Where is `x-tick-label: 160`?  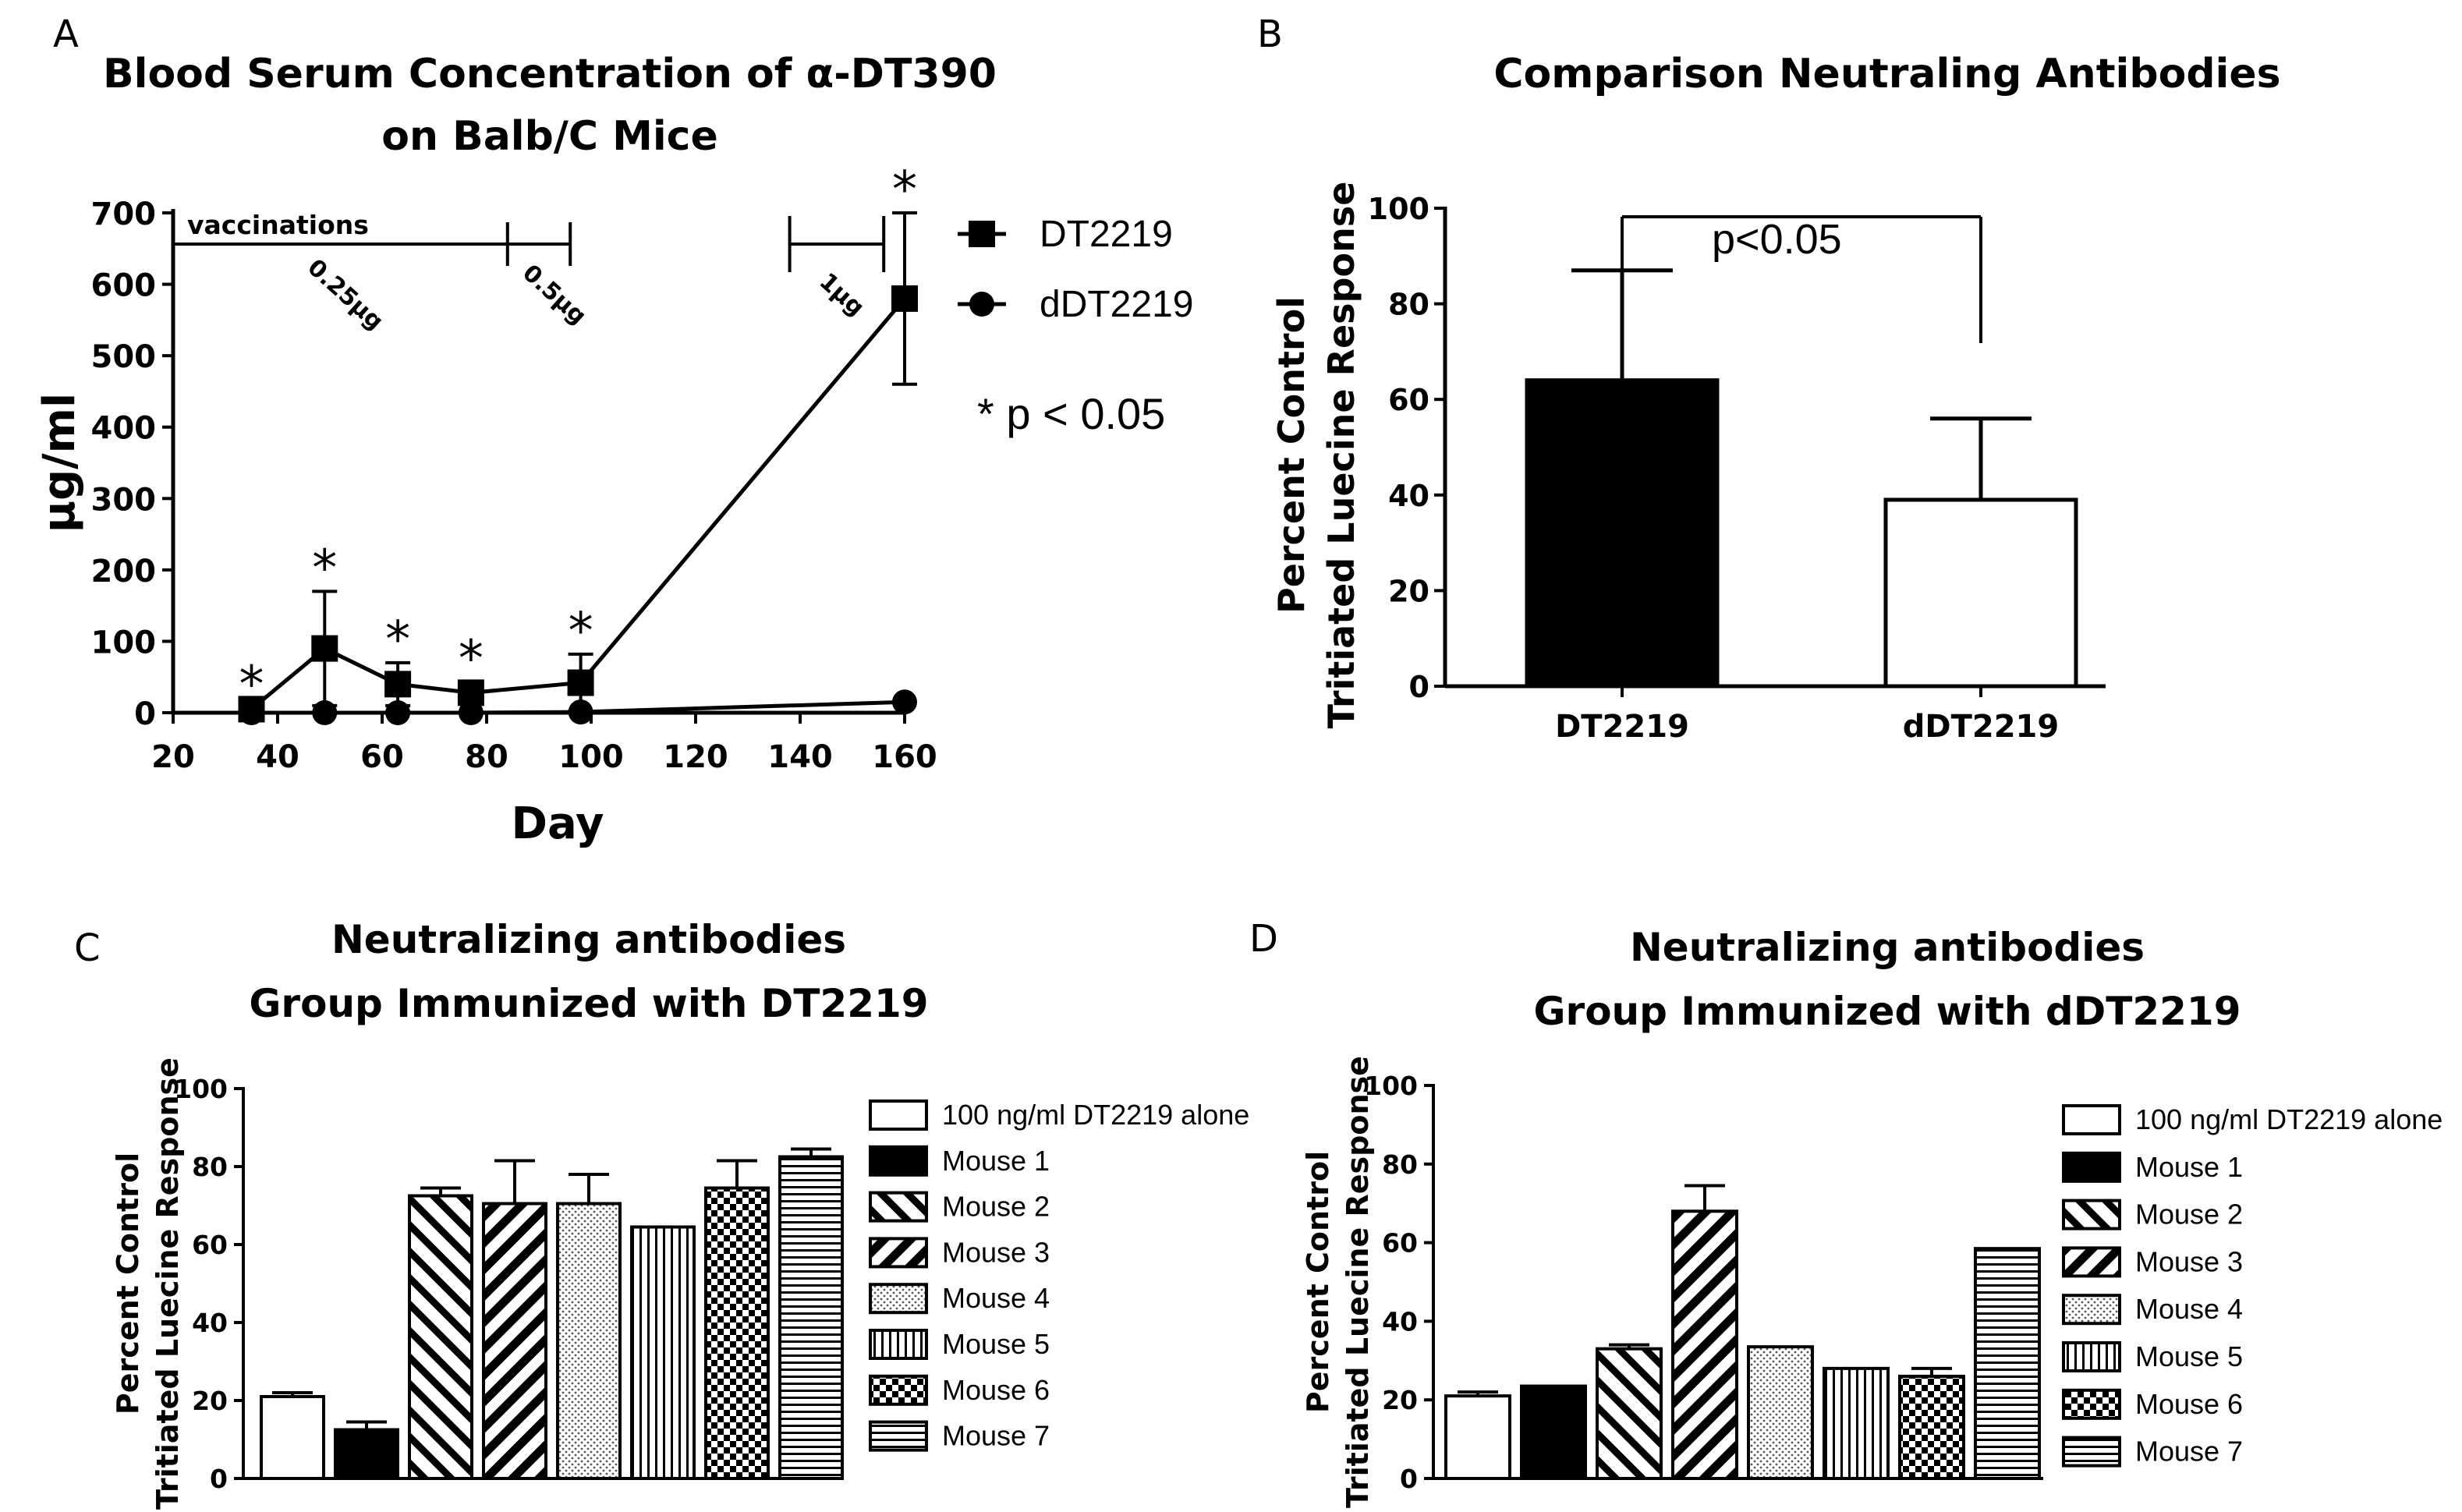 x-tick-label: 160 is located at coordinates (905, 757).